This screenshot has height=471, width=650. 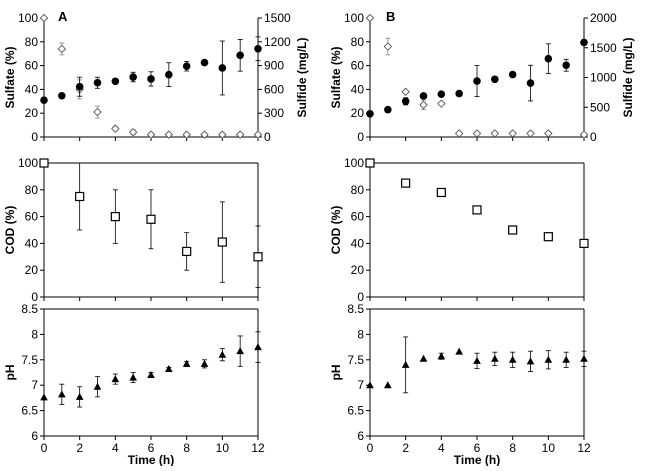 I want to click on A-cod-ytick-label: 80, so click(x=32, y=190).